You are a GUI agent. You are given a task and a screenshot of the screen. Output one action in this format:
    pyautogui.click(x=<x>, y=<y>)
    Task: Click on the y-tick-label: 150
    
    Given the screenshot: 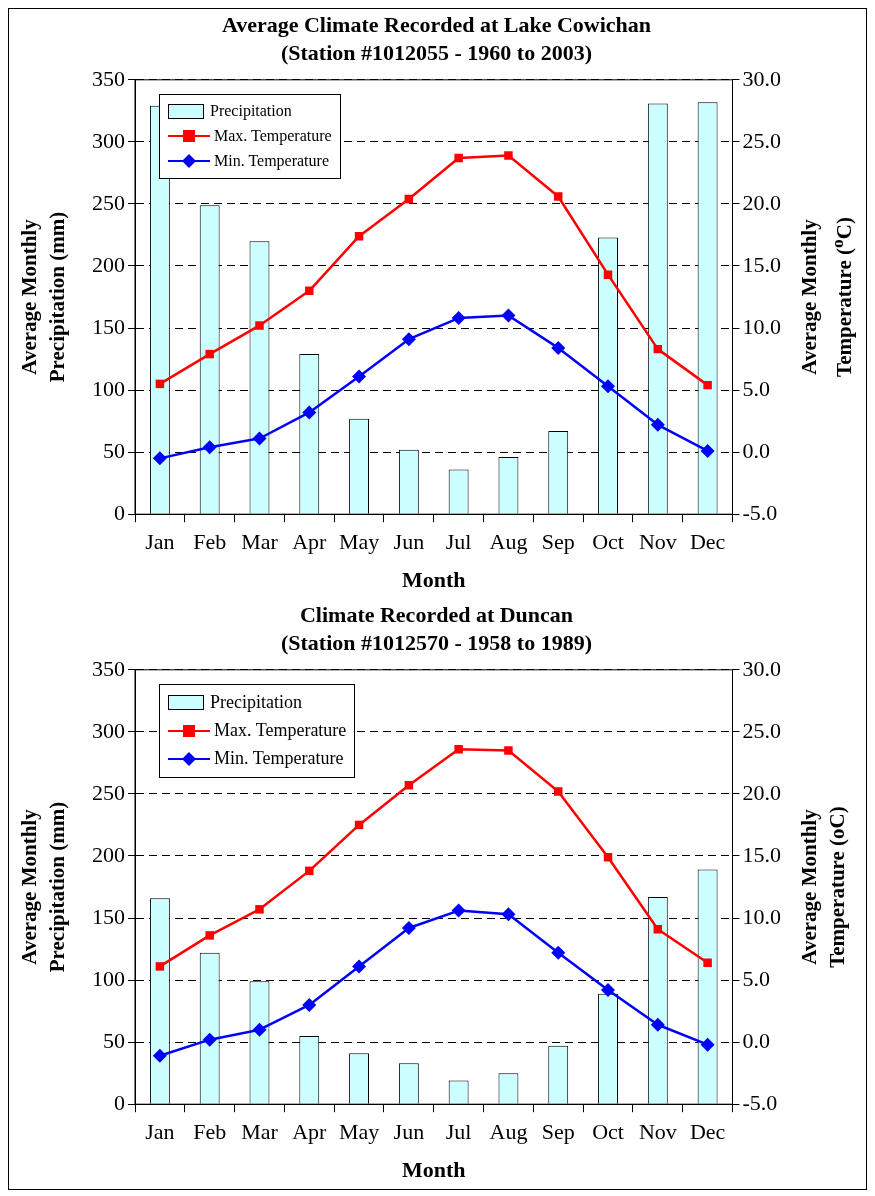 What is the action you would take?
    pyautogui.click(x=108, y=916)
    